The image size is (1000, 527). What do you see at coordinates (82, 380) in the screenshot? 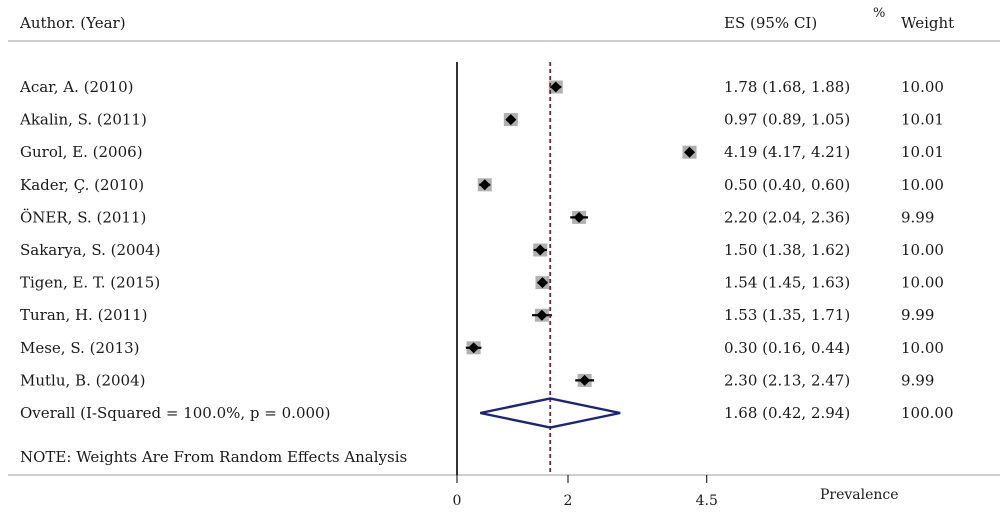
I see `study-label: Mutlu, B. (2004)` at bounding box center [82, 380].